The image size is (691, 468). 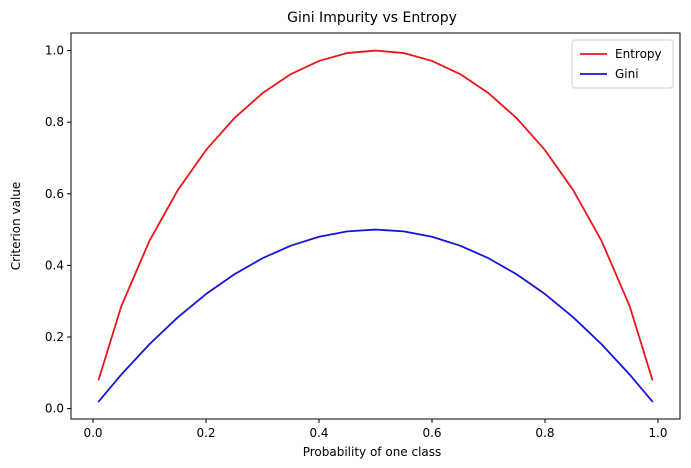 I want to click on y-tick-label: 0.8, so click(x=54, y=122).